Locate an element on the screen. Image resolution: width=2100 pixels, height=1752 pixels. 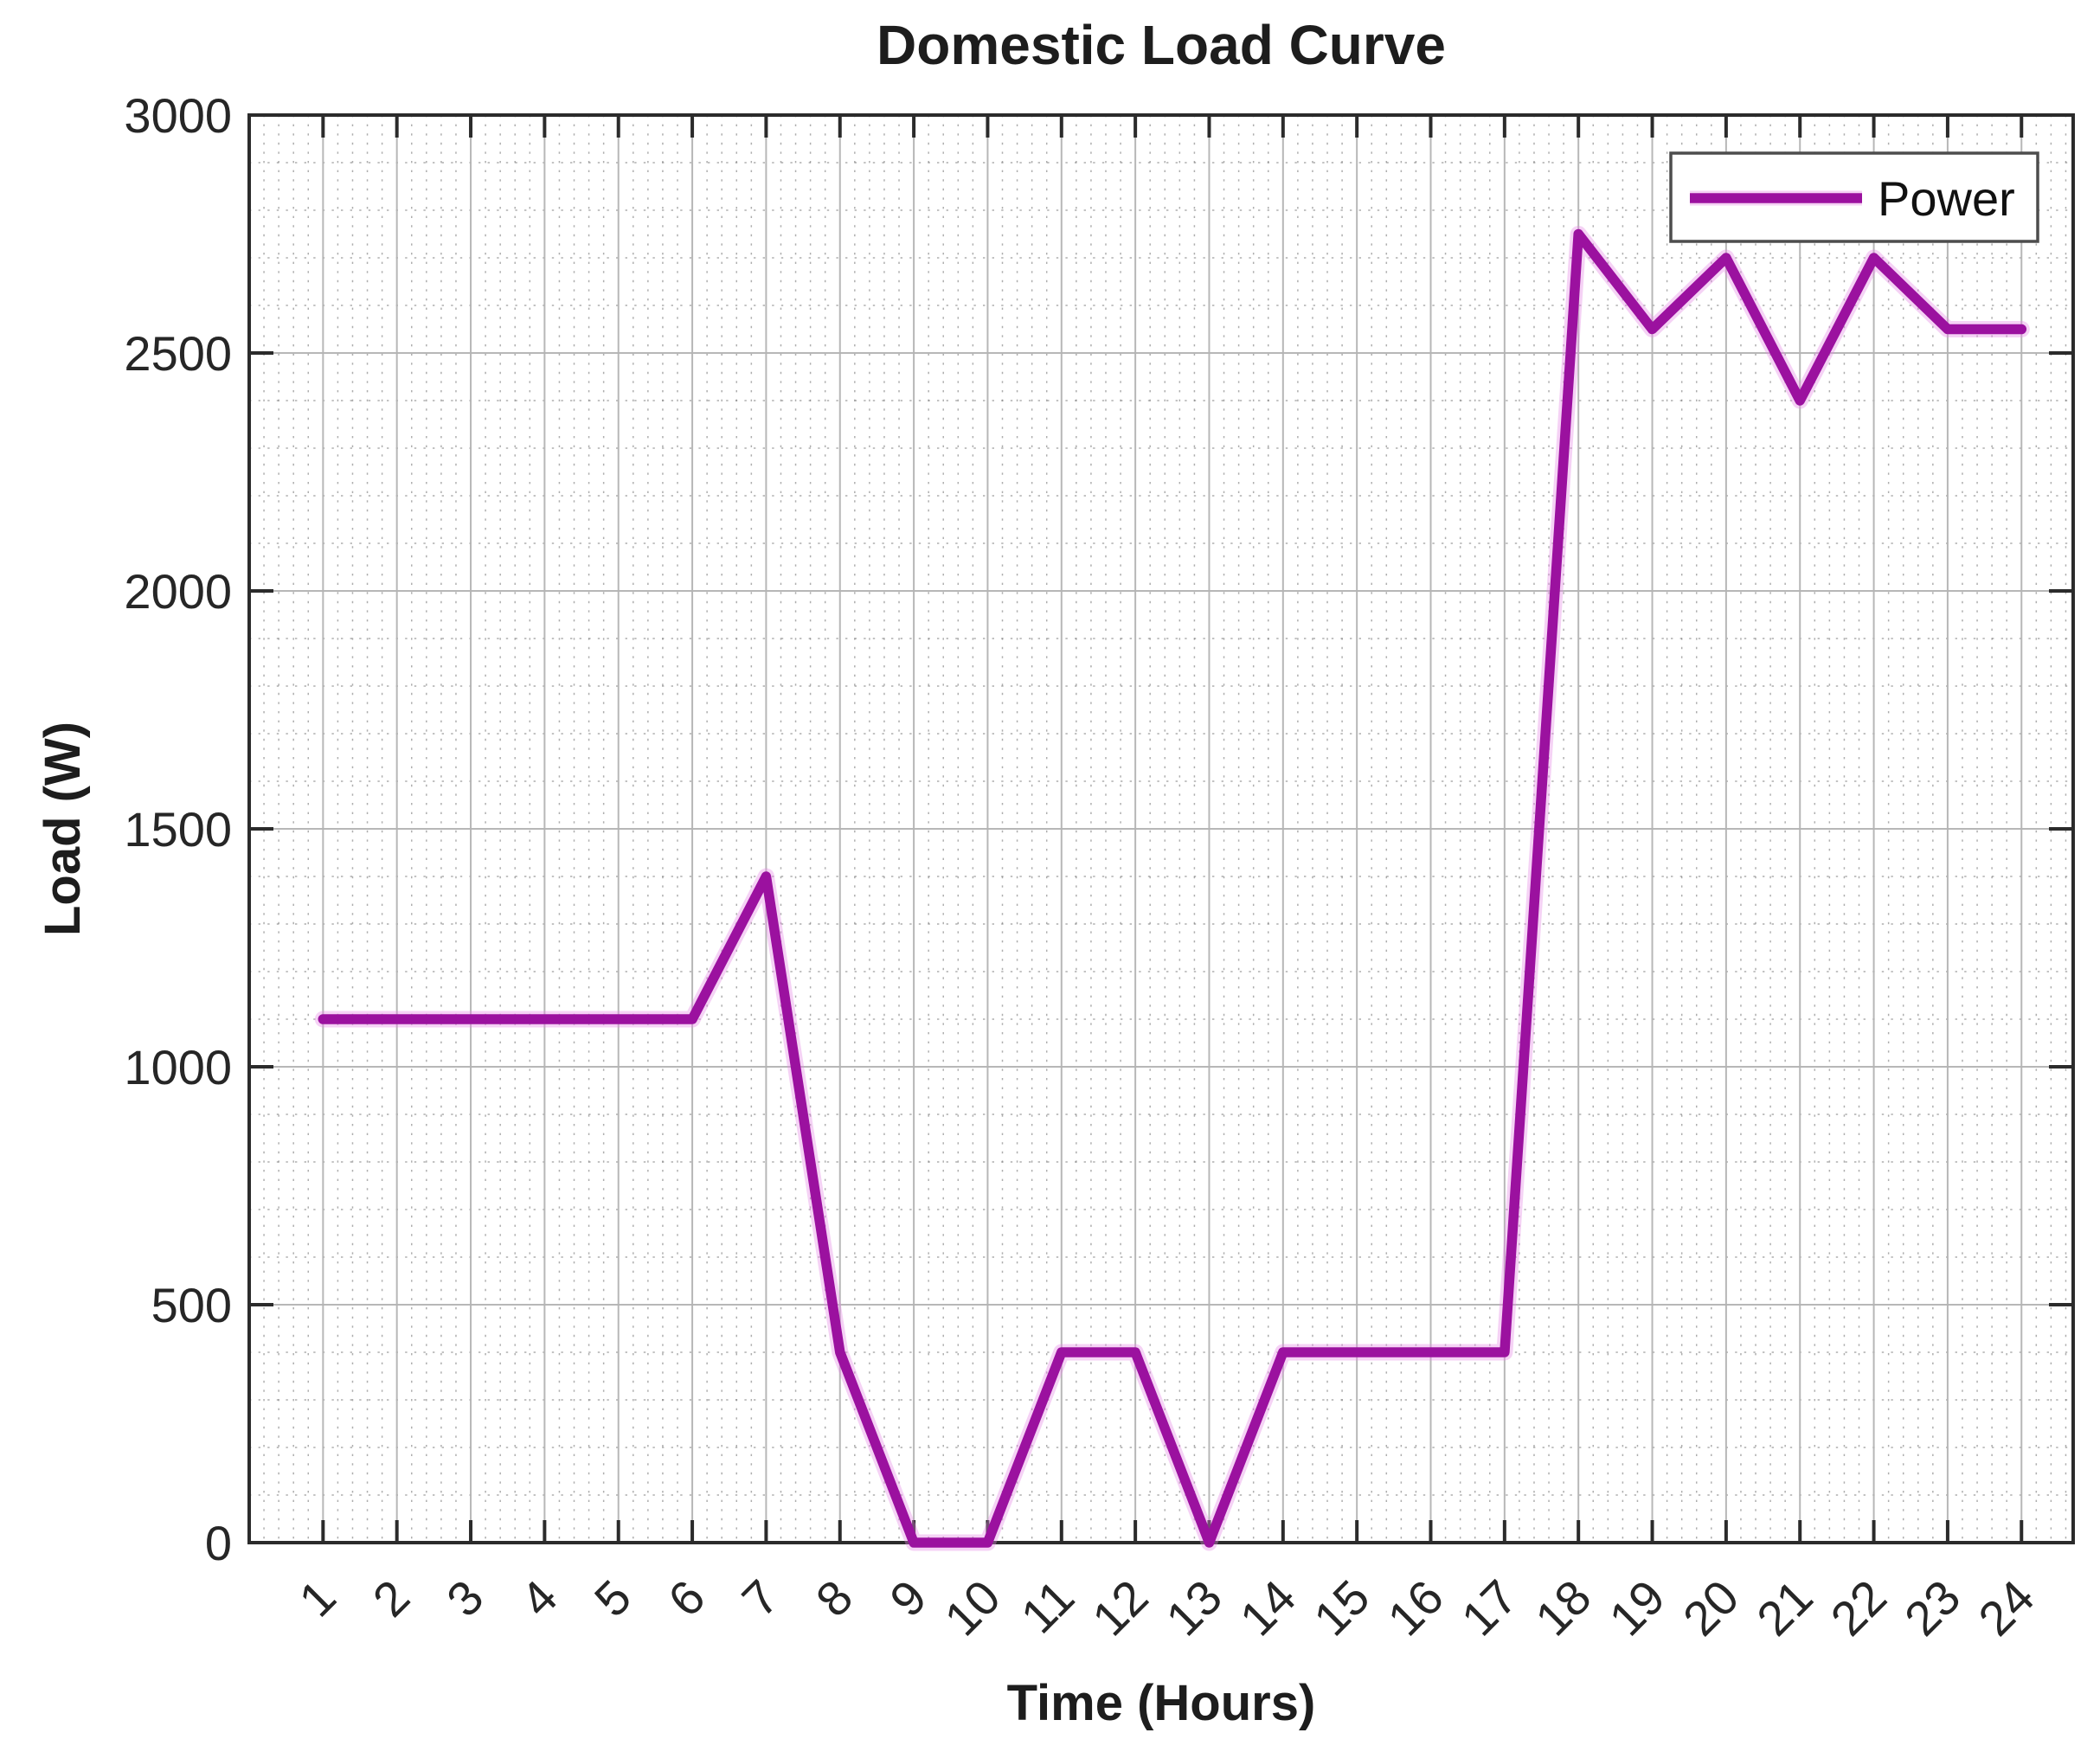
y-tick-label: 1500 is located at coordinates (178, 829).